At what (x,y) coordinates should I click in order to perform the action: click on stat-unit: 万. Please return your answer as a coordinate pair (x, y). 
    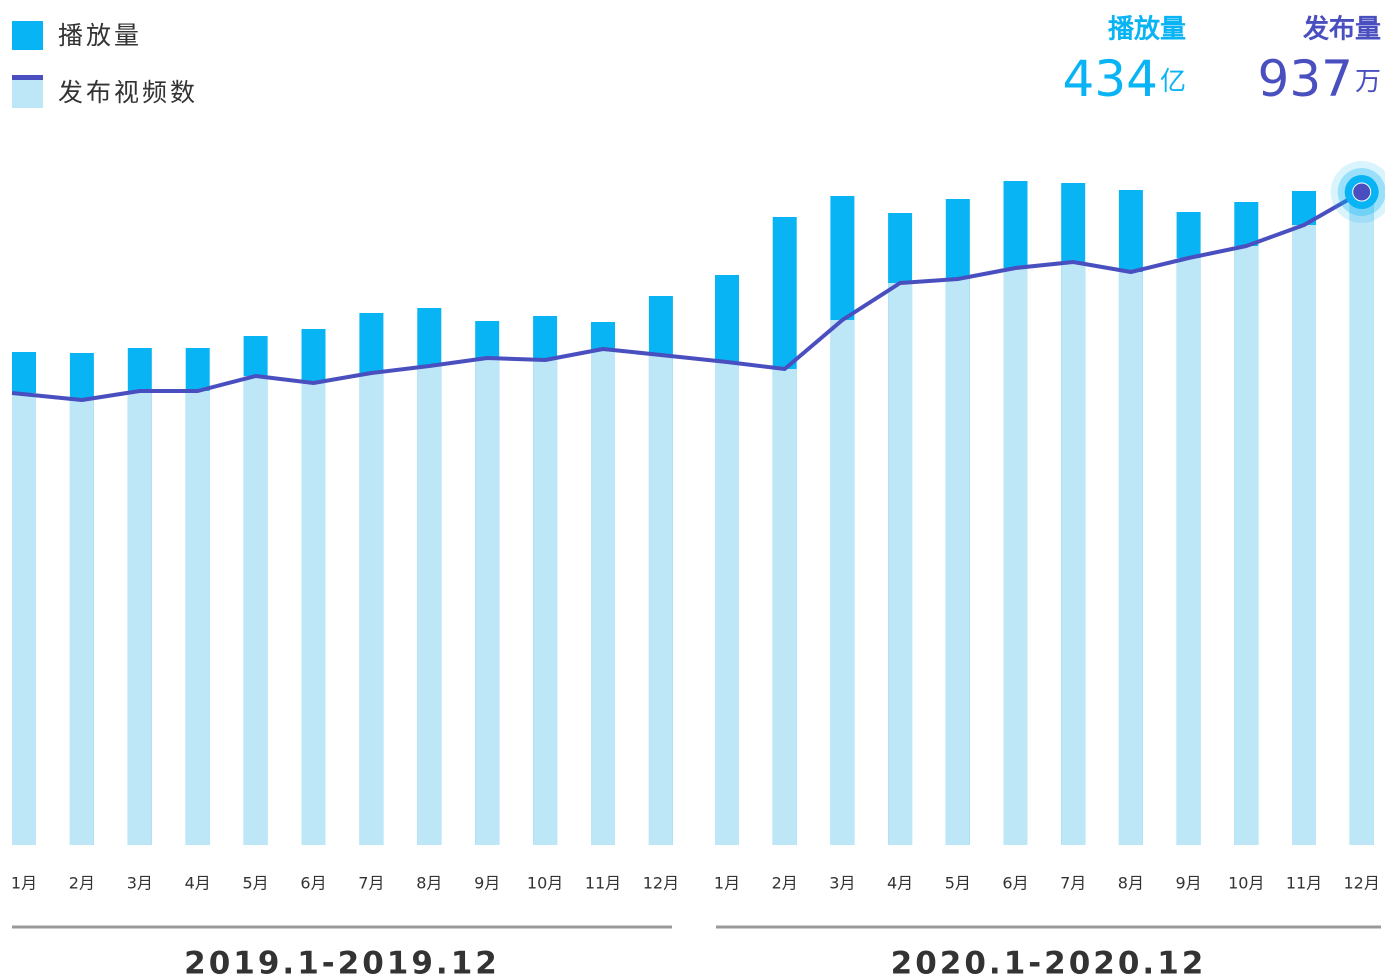
    Looking at the image, I should click on (1368, 82).